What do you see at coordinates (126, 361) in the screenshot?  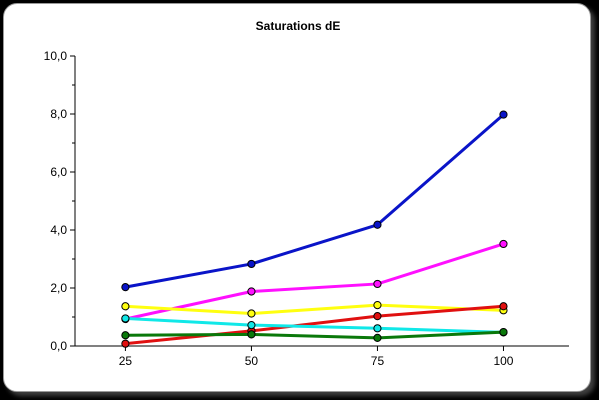 I see `x-tick-label: 25` at bounding box center [126, 361].